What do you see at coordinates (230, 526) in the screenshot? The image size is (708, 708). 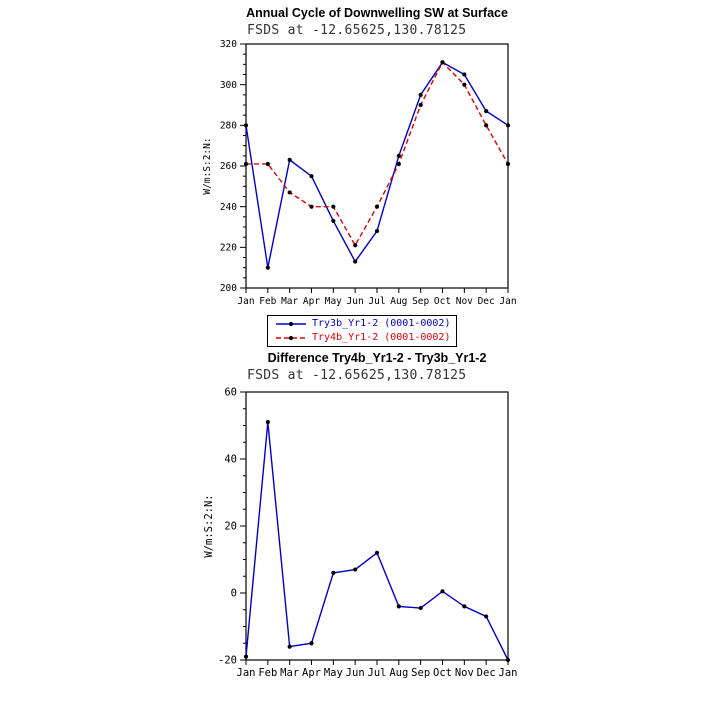 I see `svg-text: 20` at bounding box center [230, 526].